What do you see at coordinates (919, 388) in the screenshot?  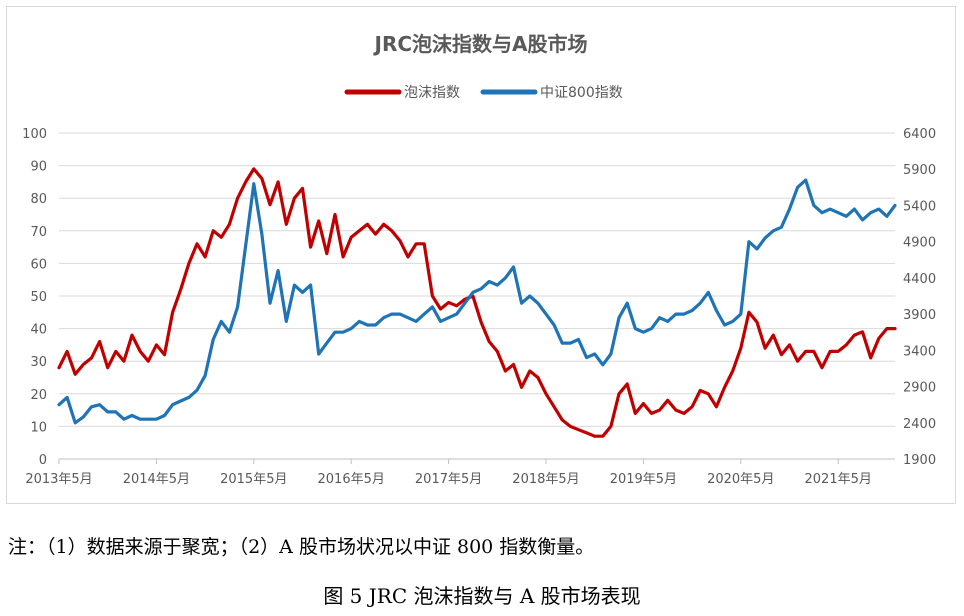 I see `right-tick-label: 2900` at bounding box center [919, 388].